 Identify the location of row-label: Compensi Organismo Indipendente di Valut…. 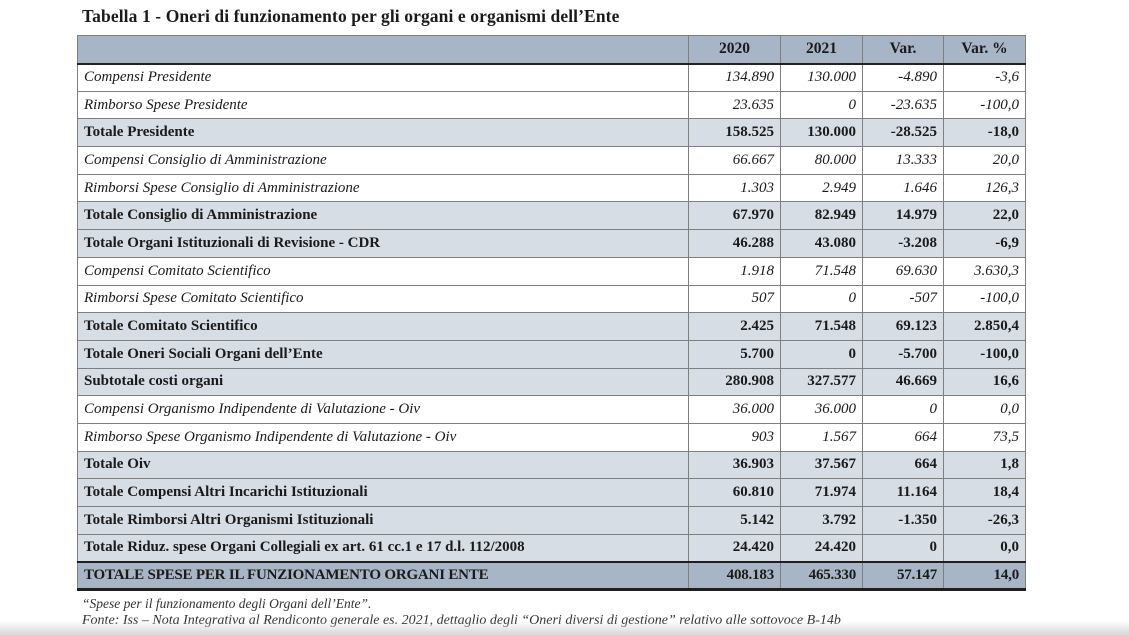
(383, 409).